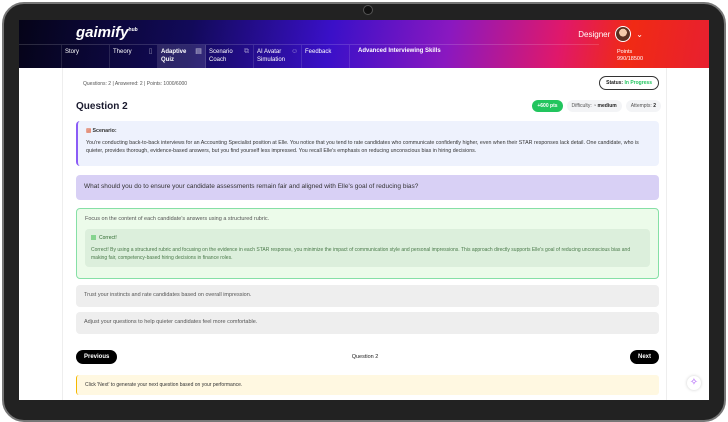  What do you see at coordinates (122, 52) in the screenshot?
I see `tab-label: Theory` at bounding box center [122, 52].